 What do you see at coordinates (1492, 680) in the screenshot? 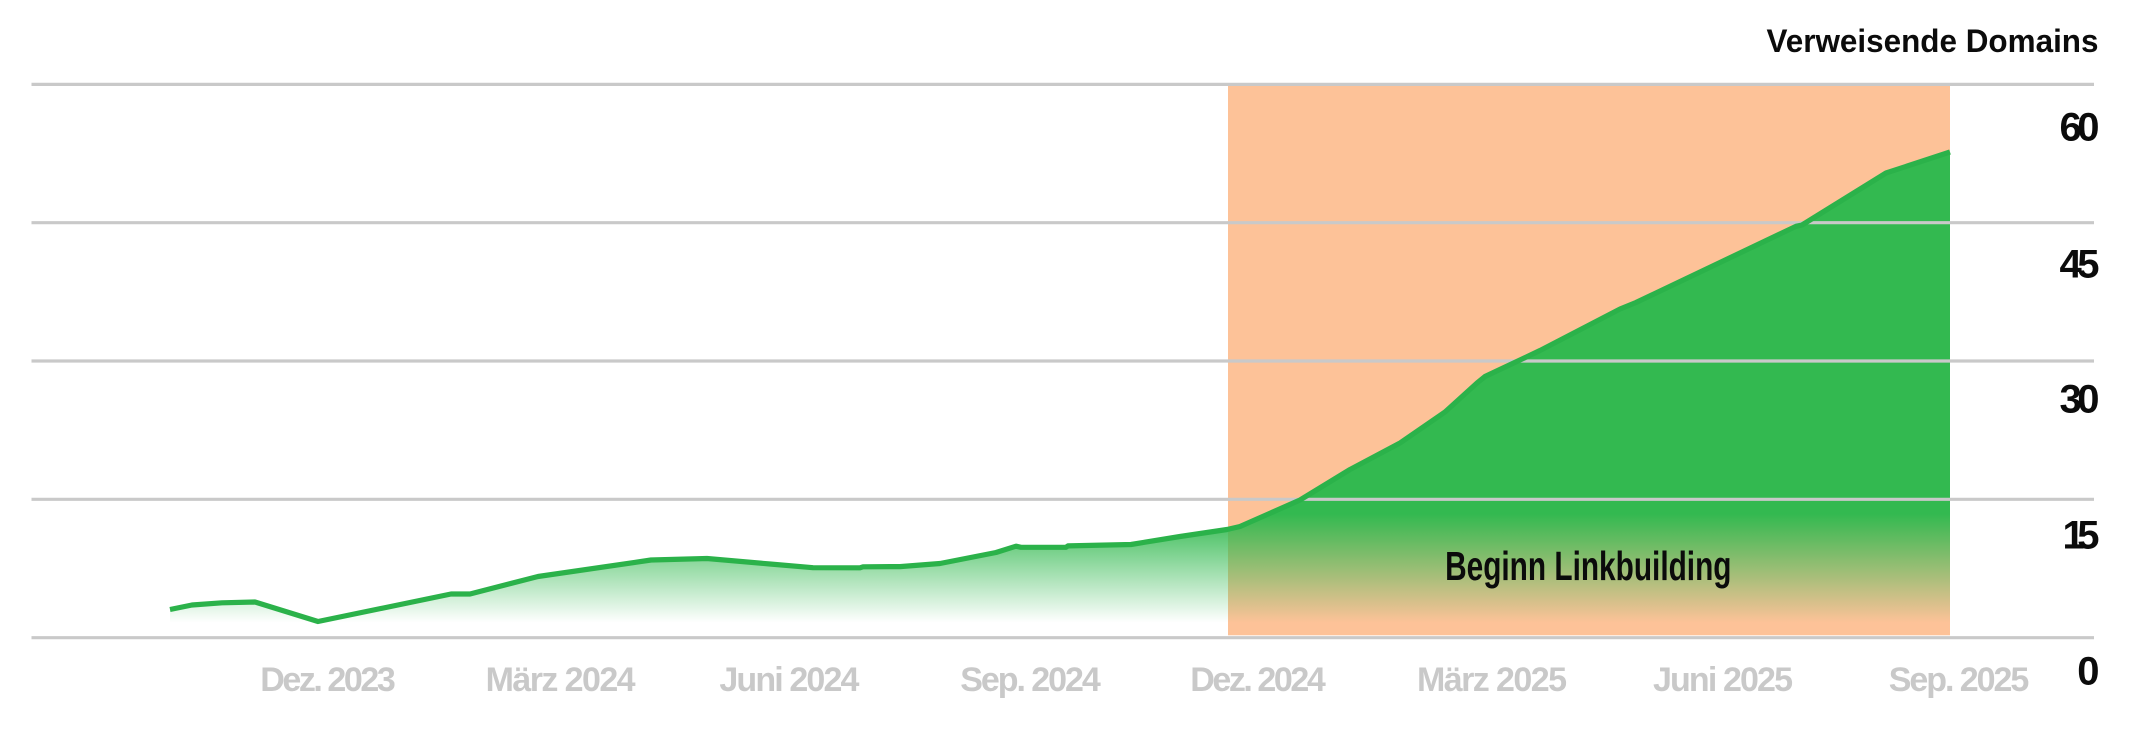
I see `svg-text: März 2025` at bounding box center [1492, 680].